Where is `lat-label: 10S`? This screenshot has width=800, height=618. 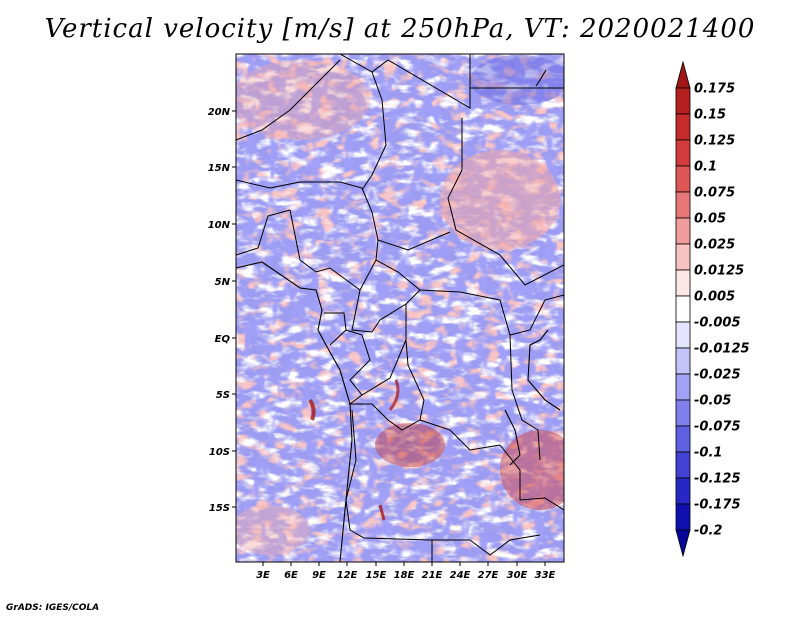 lat-label: 10S is located at coordinates (219, 452).